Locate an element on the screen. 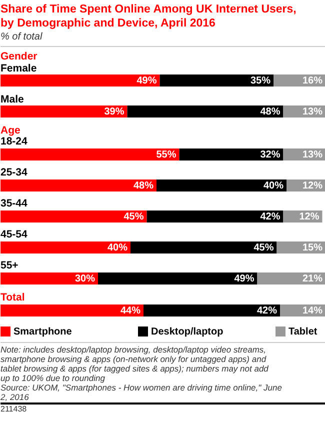 This screenshot has width=325, height=427. source-note: Source: UKOM, "Smartphones - How women are driving time online," June 2, 2016 is located at coordinates (141, 392).